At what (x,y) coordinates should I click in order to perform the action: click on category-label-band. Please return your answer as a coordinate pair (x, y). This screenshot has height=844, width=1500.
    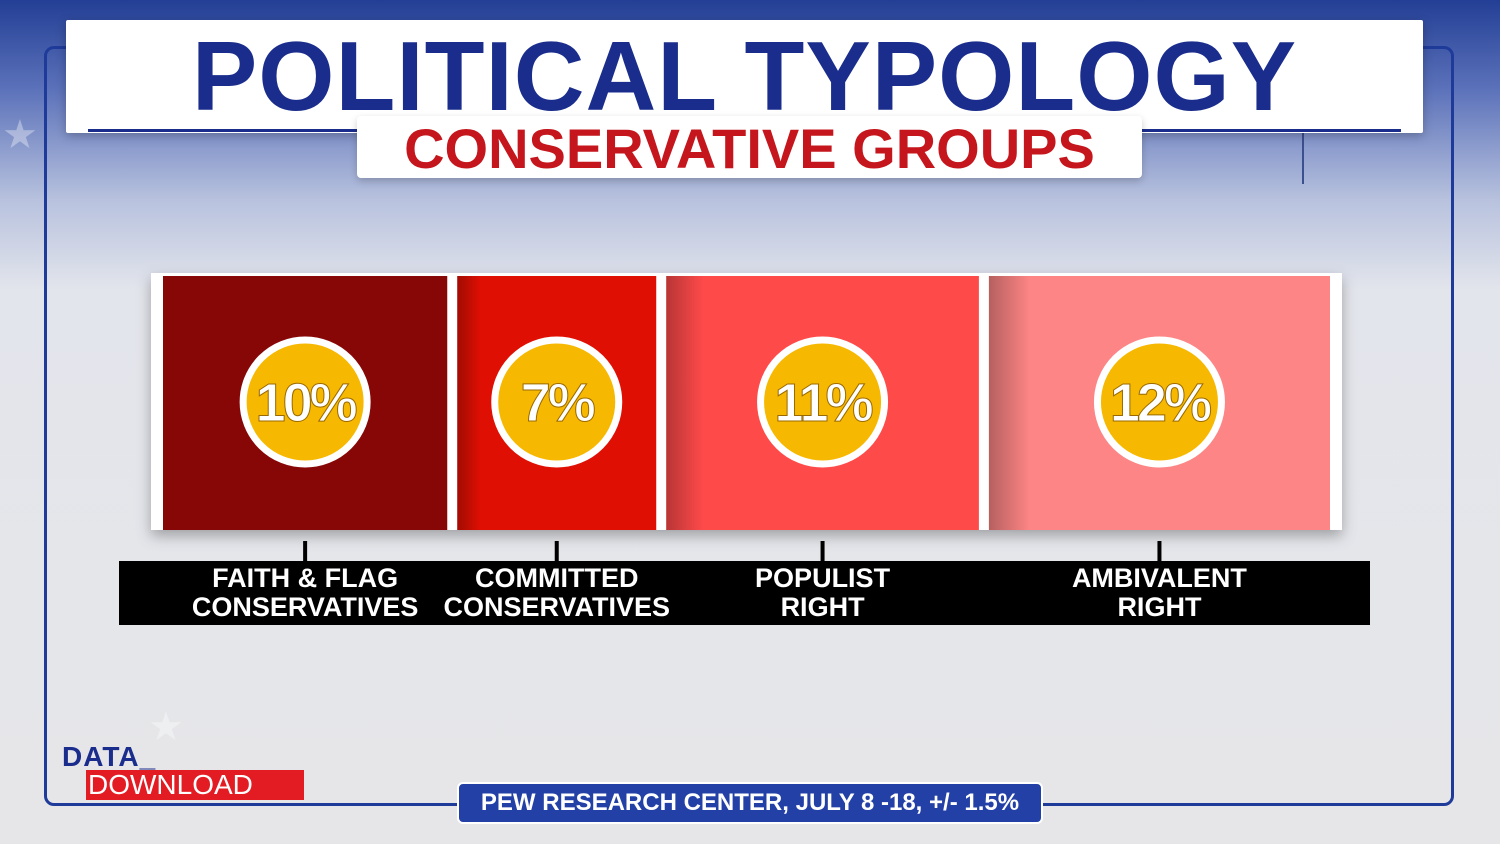
    Looking at the image, I should click on (744, 593).